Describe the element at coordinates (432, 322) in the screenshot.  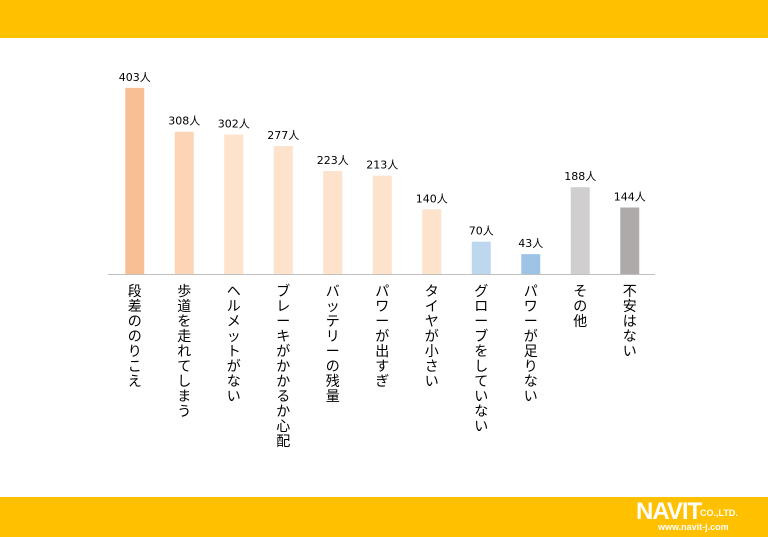
I see `category-label-char: ヤ` at that location.